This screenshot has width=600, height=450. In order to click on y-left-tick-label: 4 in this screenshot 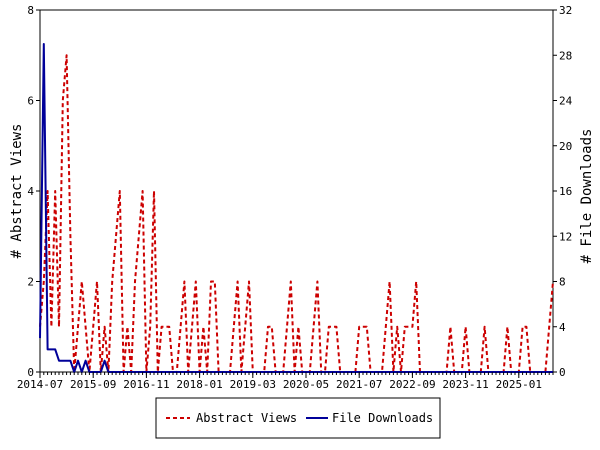, I will do `click(30, 191)`.